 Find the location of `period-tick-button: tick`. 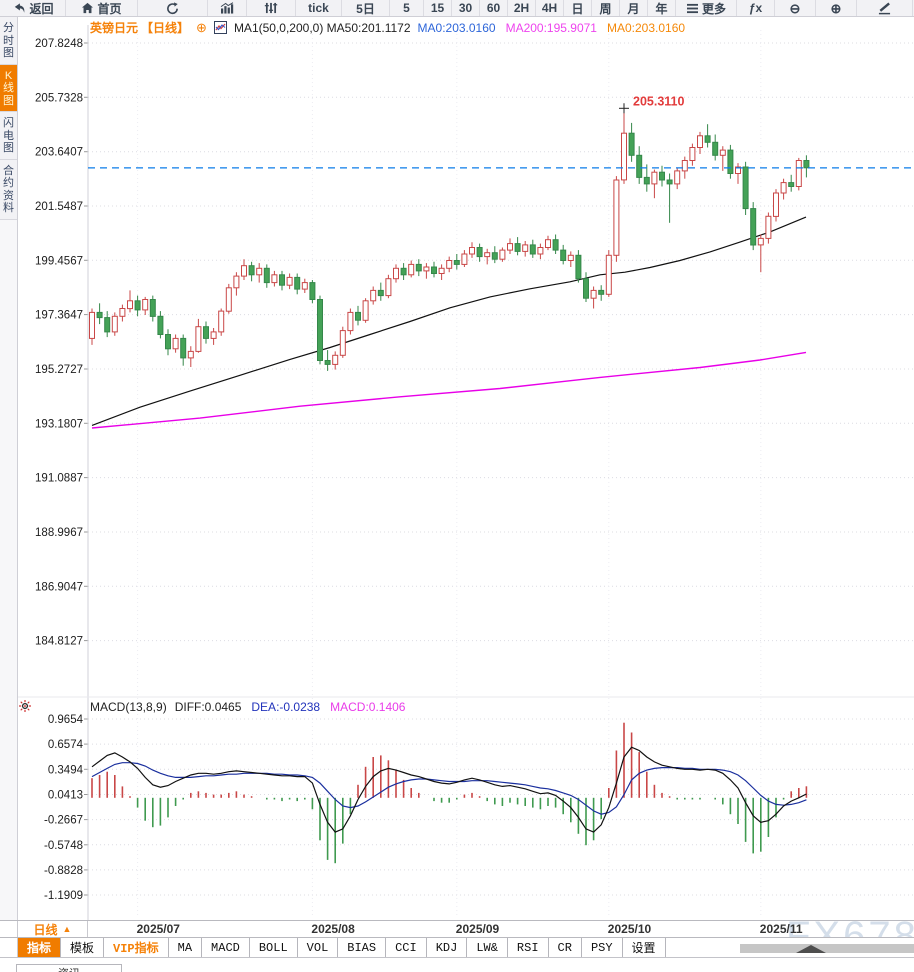

period-tick-button: tick is located at coordinates (319, 8).